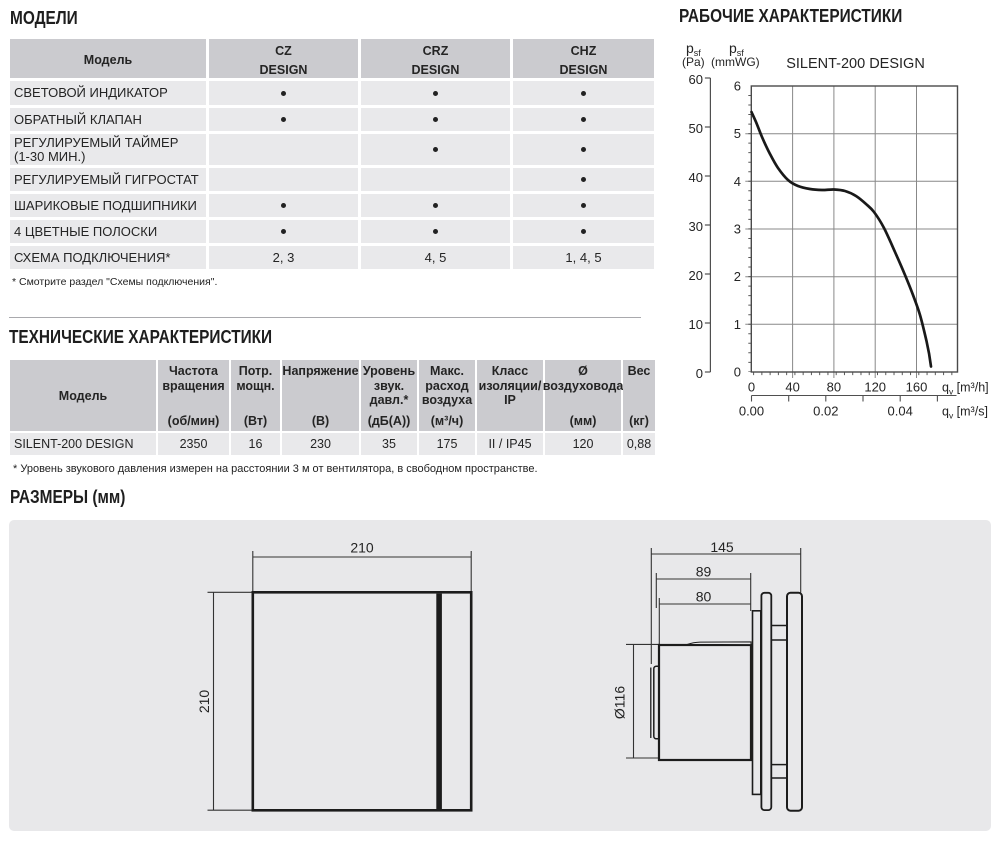 This screenshot has height=842, width=1000. What do you see at coordinates (737, 133) in the screenshot?
I see `svg-text: 5` at bounding box center [737, 133].